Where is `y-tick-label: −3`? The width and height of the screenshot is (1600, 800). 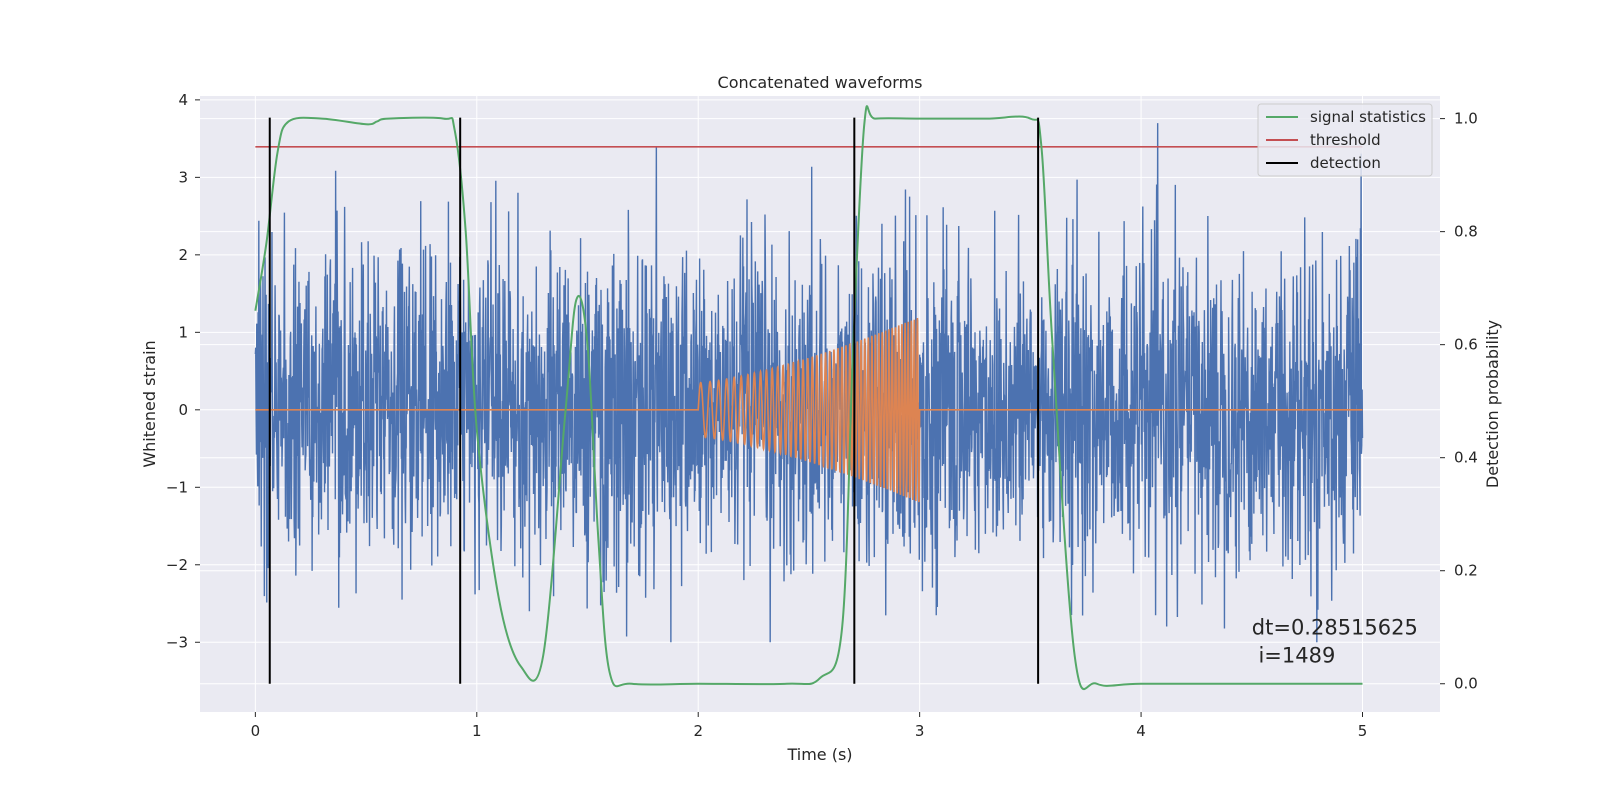 y-tick-label: −3 is located at coordinates (177, 642).